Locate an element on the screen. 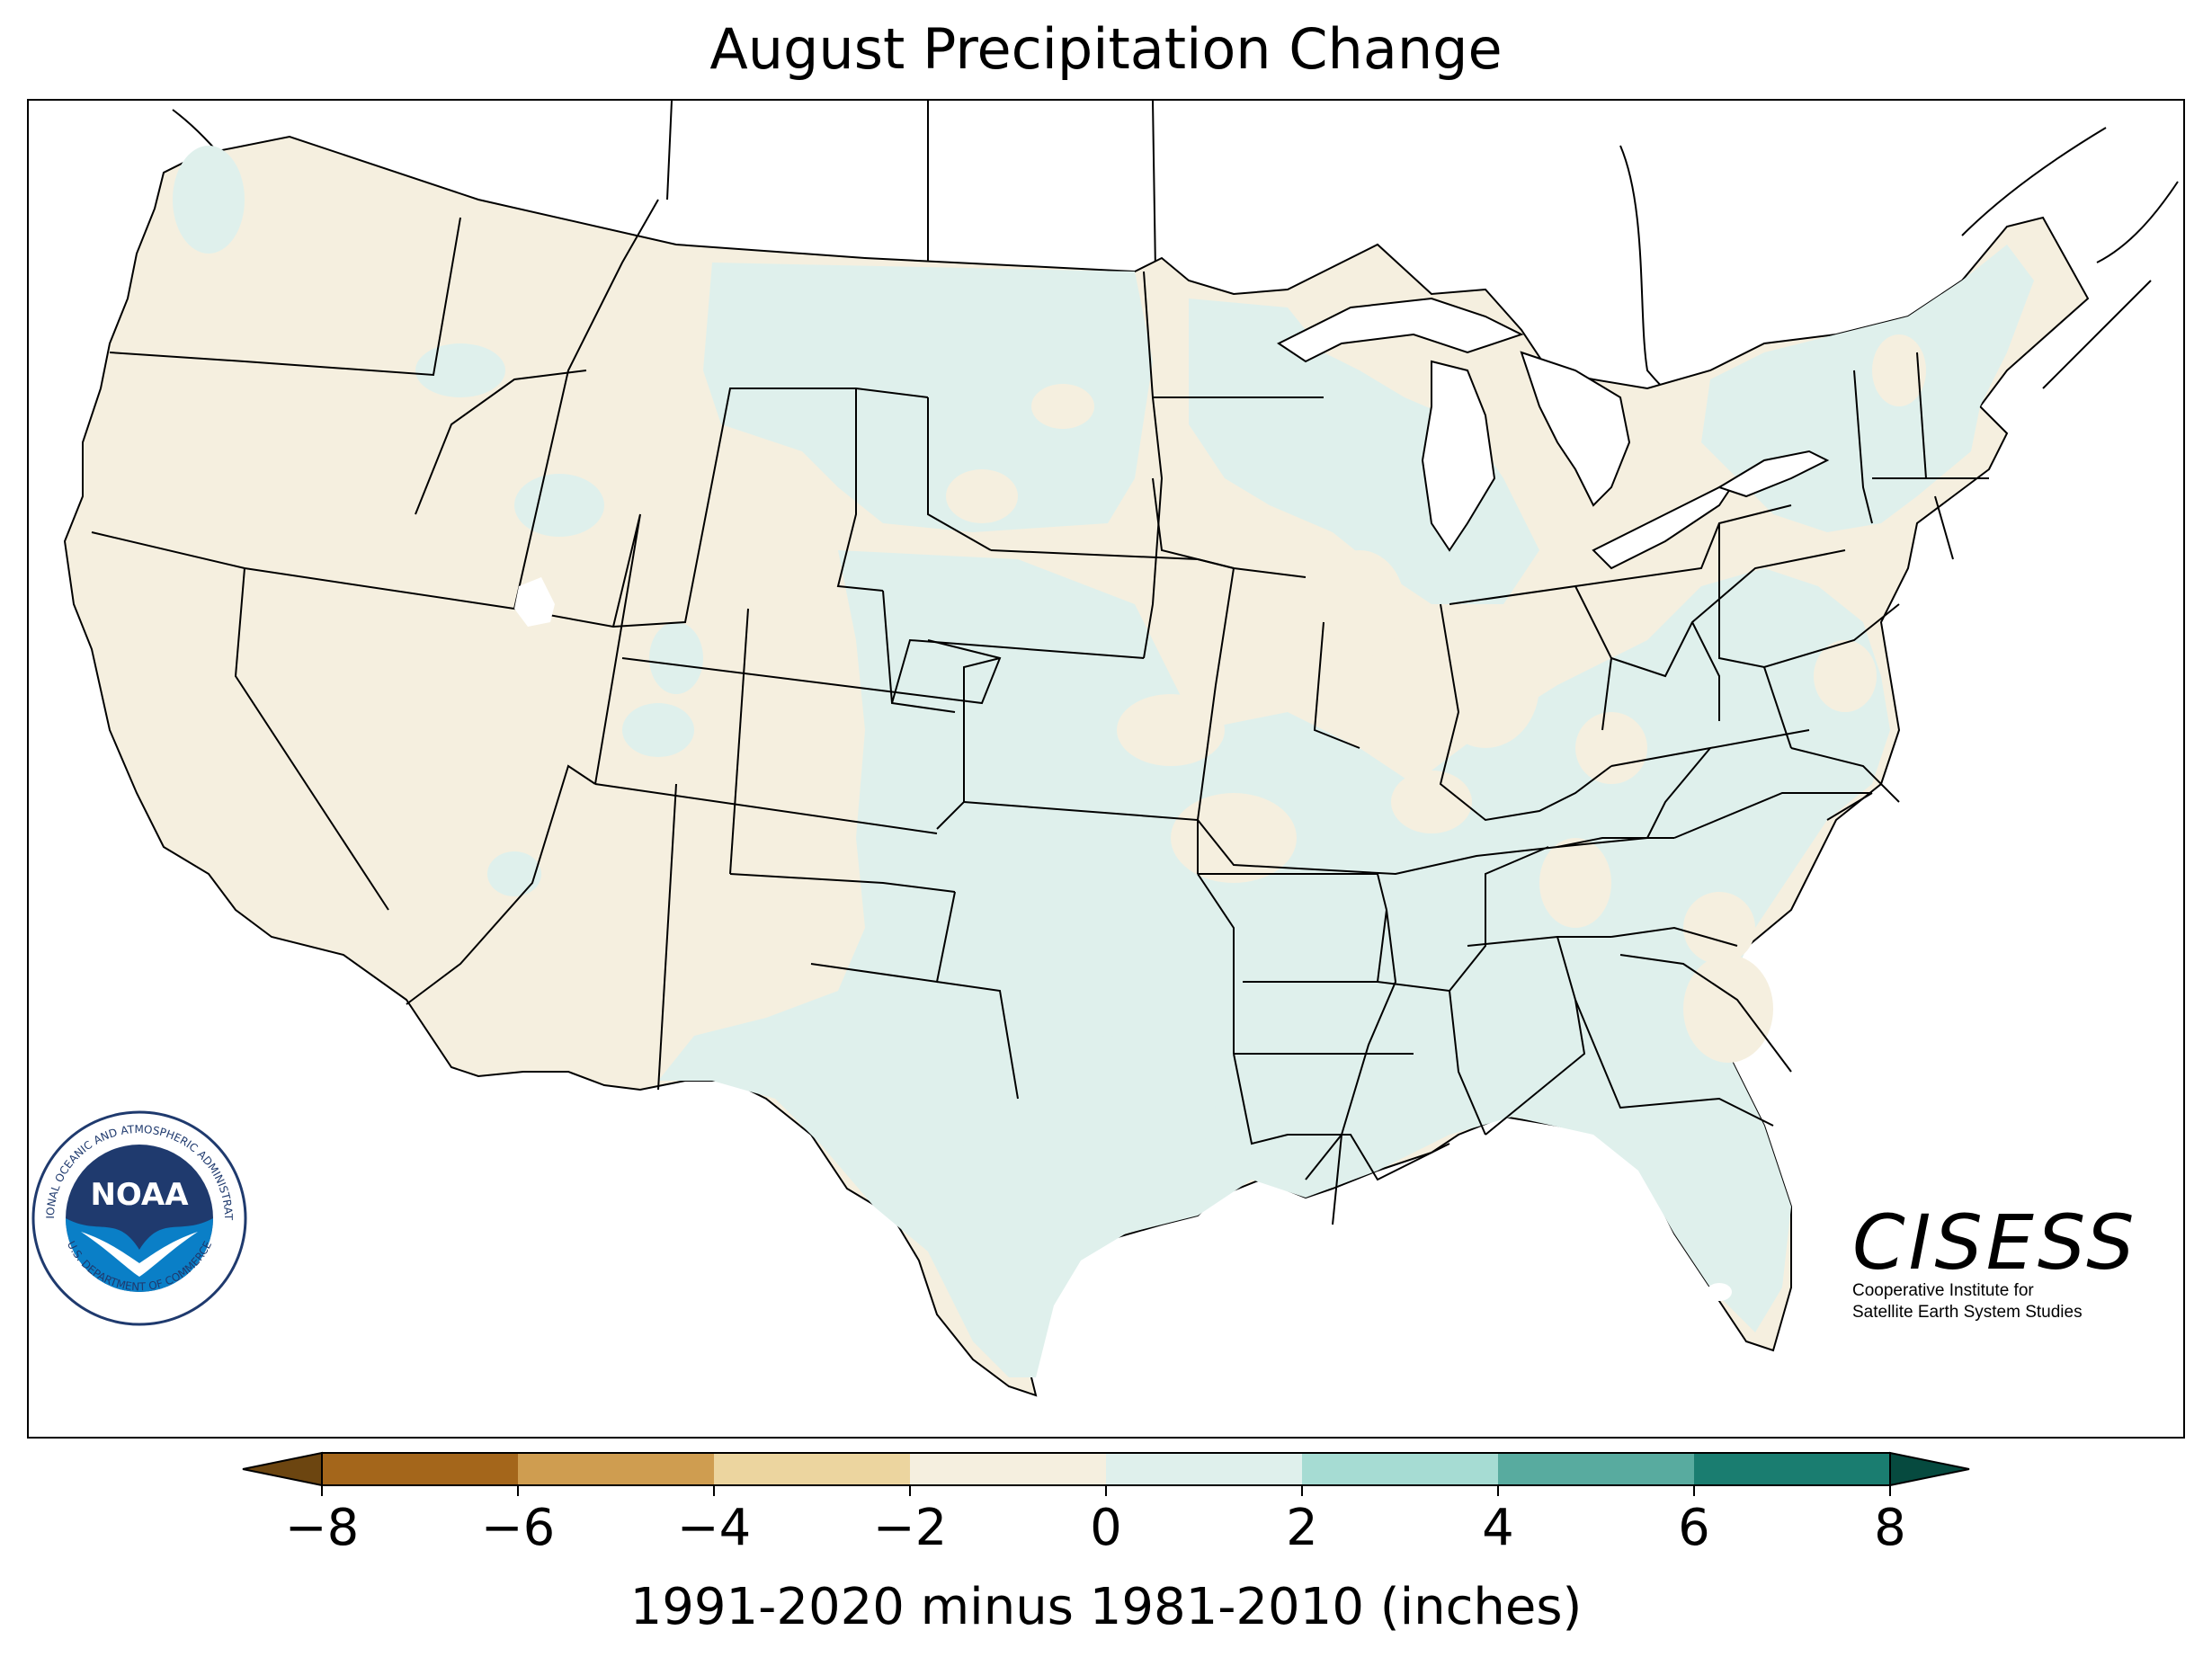 Image resolution: width=2212 pixels, height=1666 pixels. colorbar-tick-label: 8 is located at coordinates (1890, 1528).